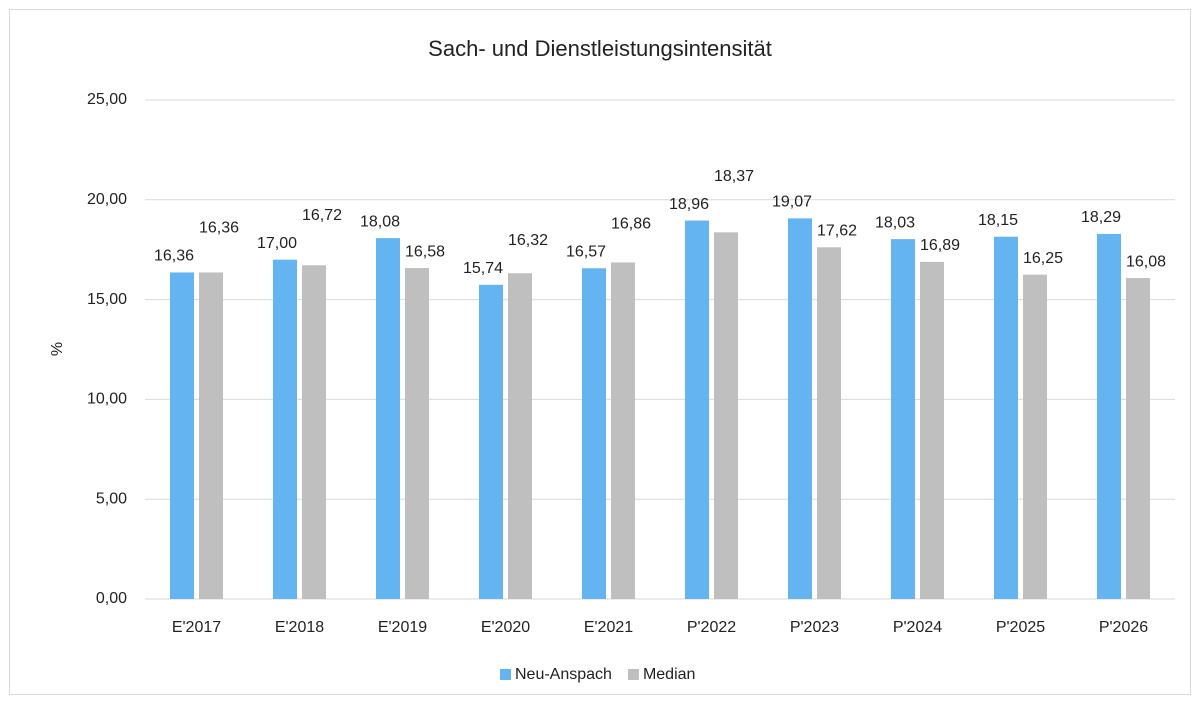  What do you see at coordinates (734, 176) in the screenshot?
I see `data-label: 18,37` at bounding box center [734, 176].